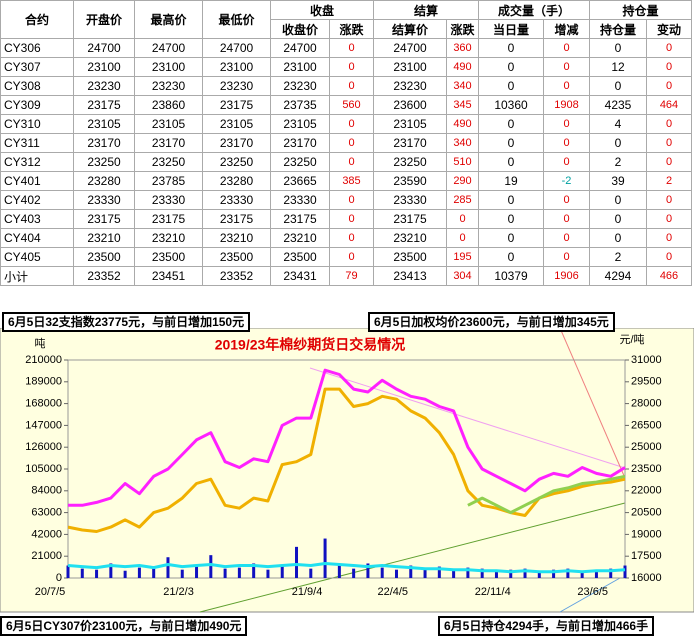  I want to click on cell: 464, so click(669, 105).